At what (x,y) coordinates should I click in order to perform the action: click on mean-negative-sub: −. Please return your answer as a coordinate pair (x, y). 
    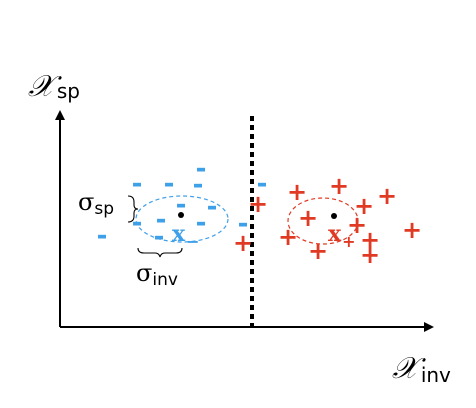
    Looking at the image, I should click on (192, 241).